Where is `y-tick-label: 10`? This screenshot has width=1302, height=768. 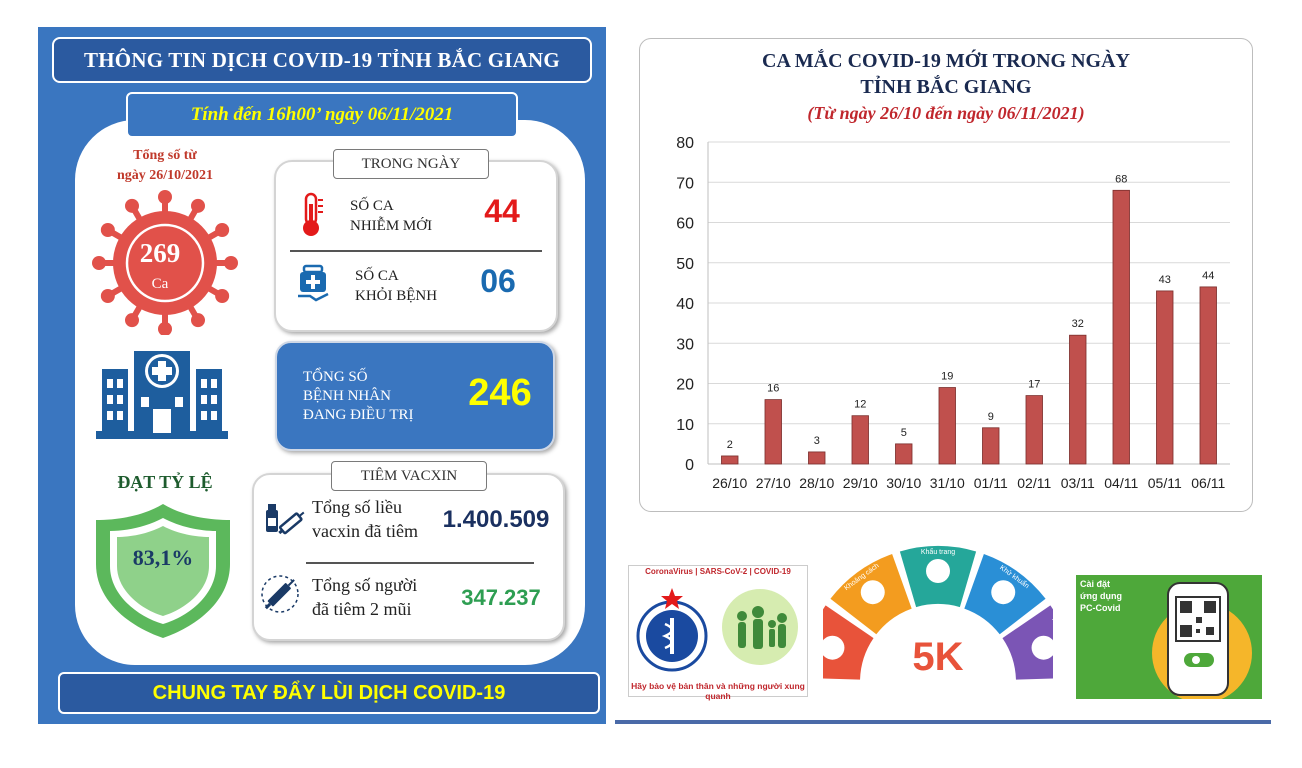
y-tick-label: 10 is located at coordinates (685, 425).